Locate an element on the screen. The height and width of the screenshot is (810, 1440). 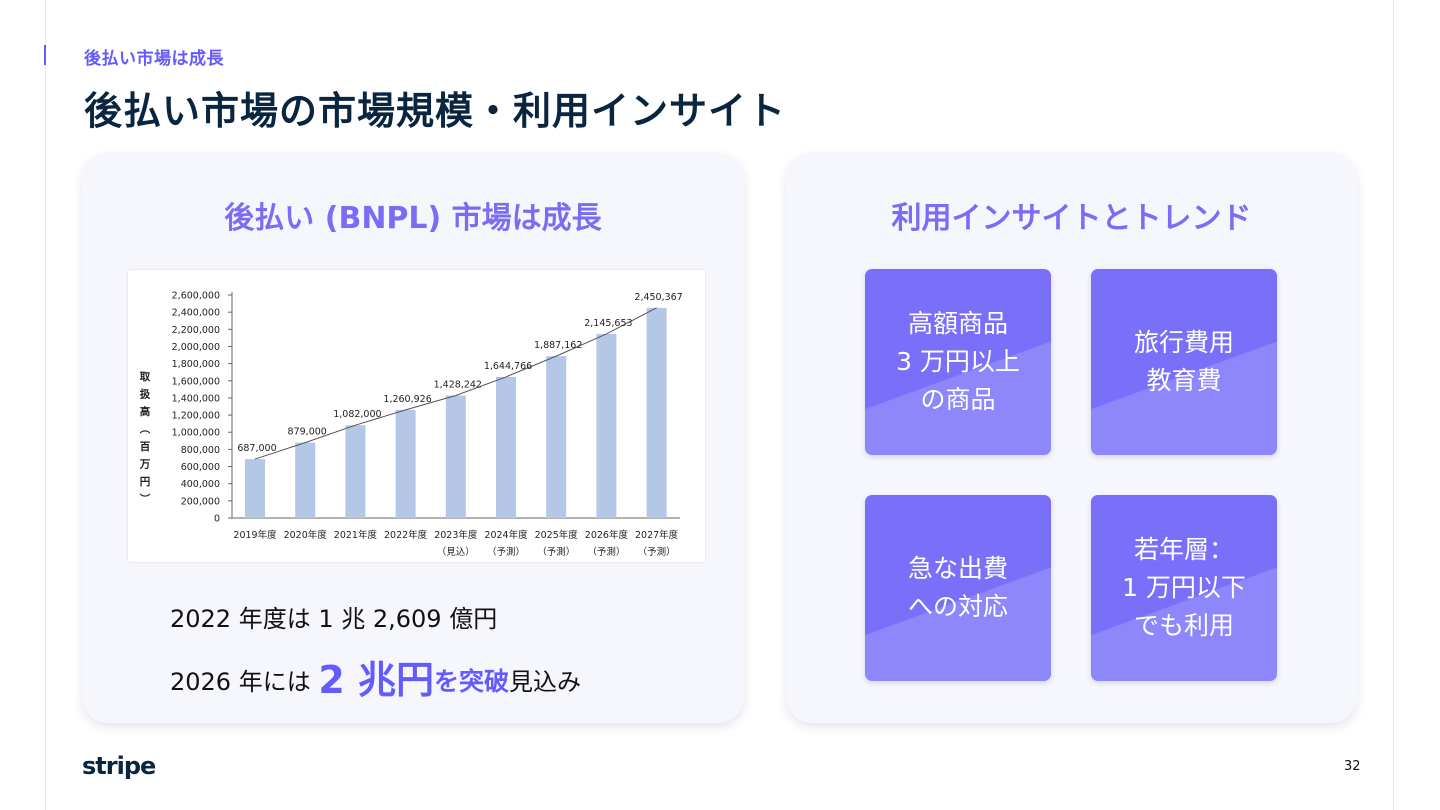
y-tick-label: 400,000 is located at coordinates (200, 484).